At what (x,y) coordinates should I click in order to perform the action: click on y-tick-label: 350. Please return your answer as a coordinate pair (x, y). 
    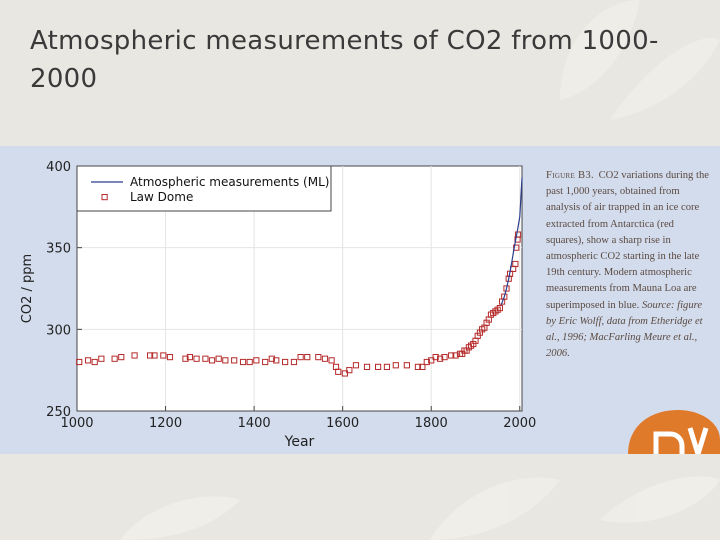
    Looking at the image, I should click on (58, 249).